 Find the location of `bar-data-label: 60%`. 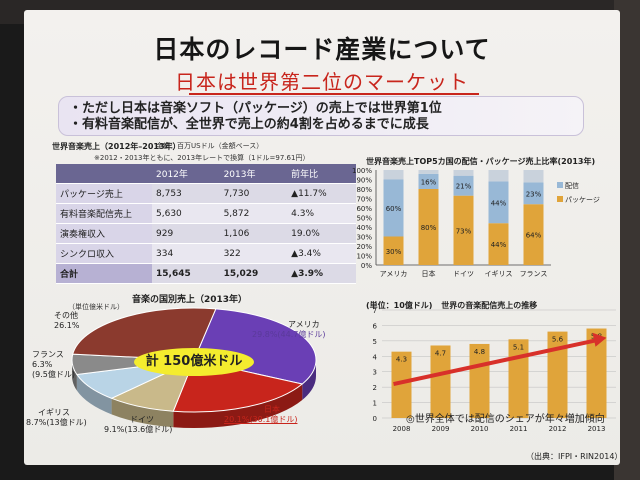

bar-data-label: 60% is located at coordinates (394, 209).